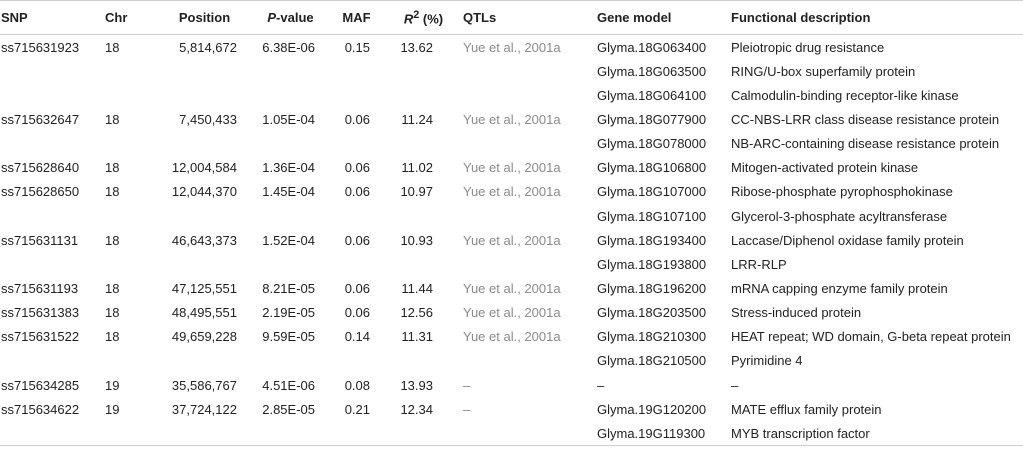  Describe the element at coordinates (416, 47) in the screenshot. I see `cell-r2: 13.62` at that location.